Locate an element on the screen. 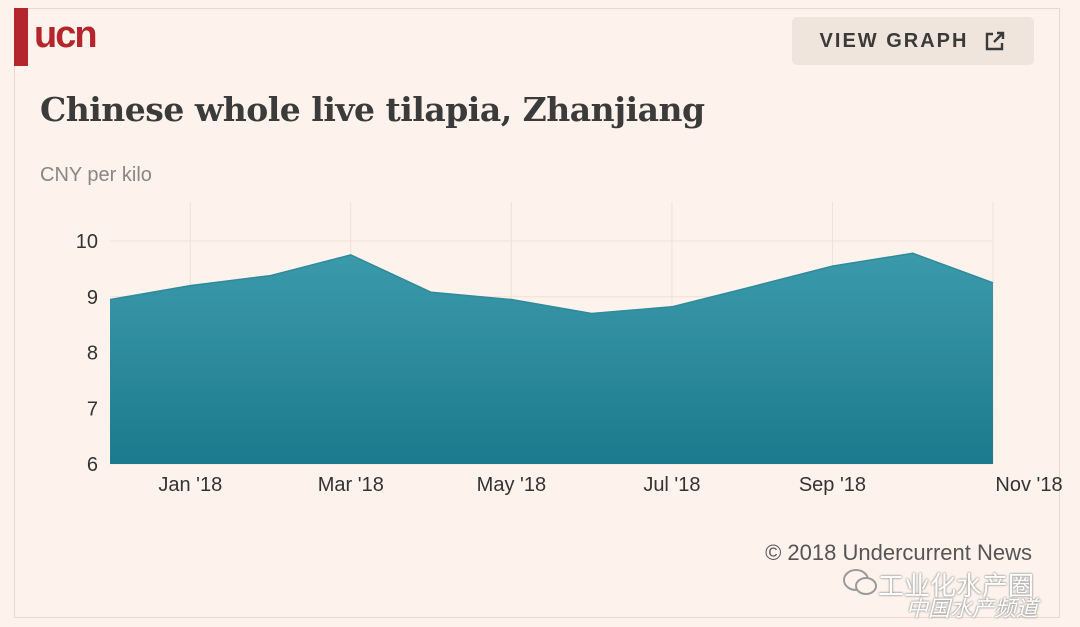 The width and height of the screenshot is (1080, 627). ucn-logo: ucn is located at coordinates (66, 35).